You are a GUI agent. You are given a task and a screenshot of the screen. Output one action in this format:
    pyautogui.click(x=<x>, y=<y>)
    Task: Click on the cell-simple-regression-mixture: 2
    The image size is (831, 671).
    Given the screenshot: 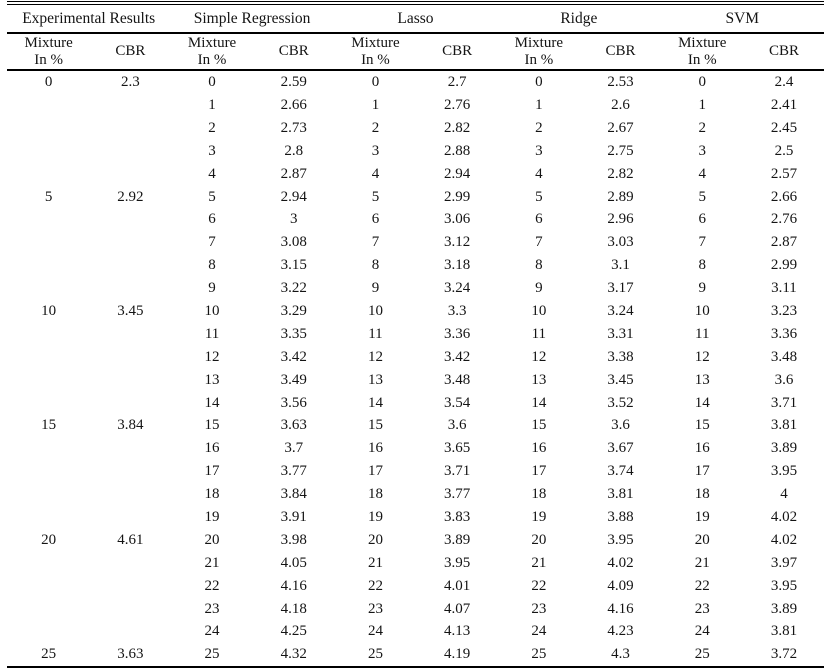 What is the action you would take?
    pyautogui.click(x=212, y=127)
    